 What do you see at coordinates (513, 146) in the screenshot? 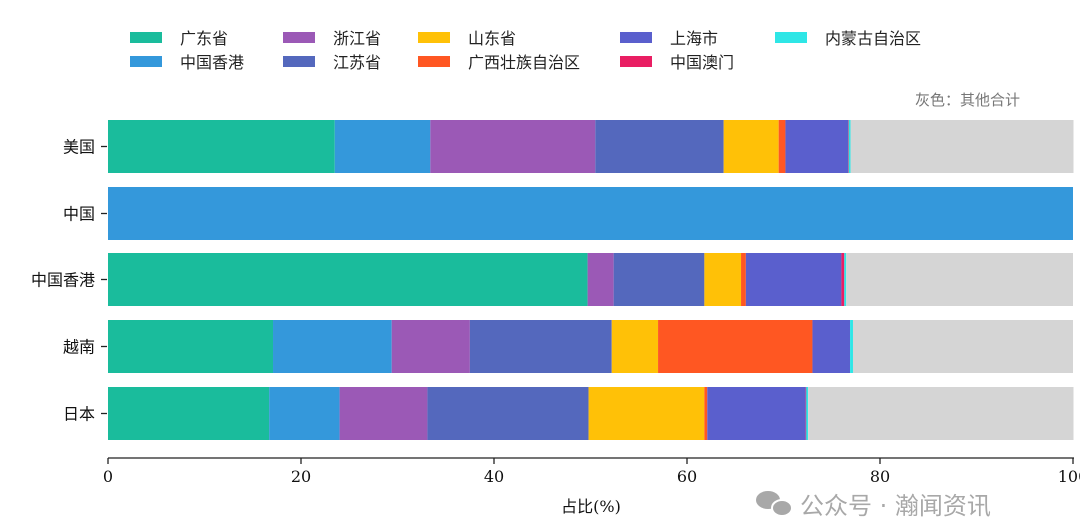
I see `bar-segment-浙江省-美国` at bounding box center [513, 146].